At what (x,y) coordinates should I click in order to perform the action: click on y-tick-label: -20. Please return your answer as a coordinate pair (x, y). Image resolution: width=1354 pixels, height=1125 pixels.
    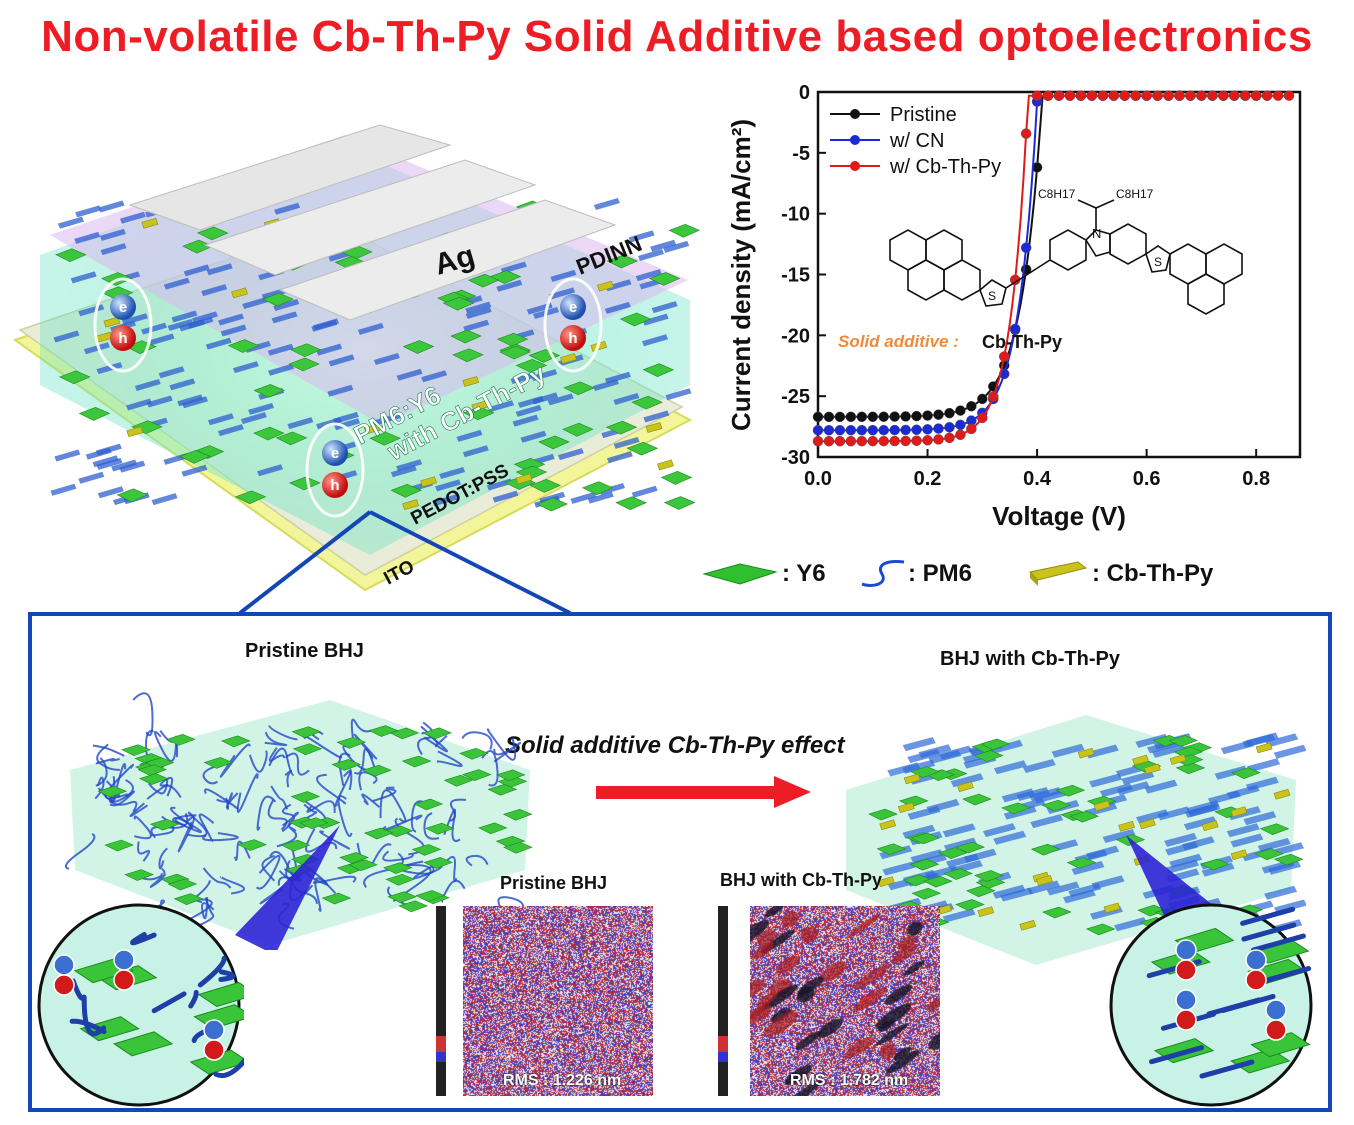
    Looking at the image, I should click on (795, 336).